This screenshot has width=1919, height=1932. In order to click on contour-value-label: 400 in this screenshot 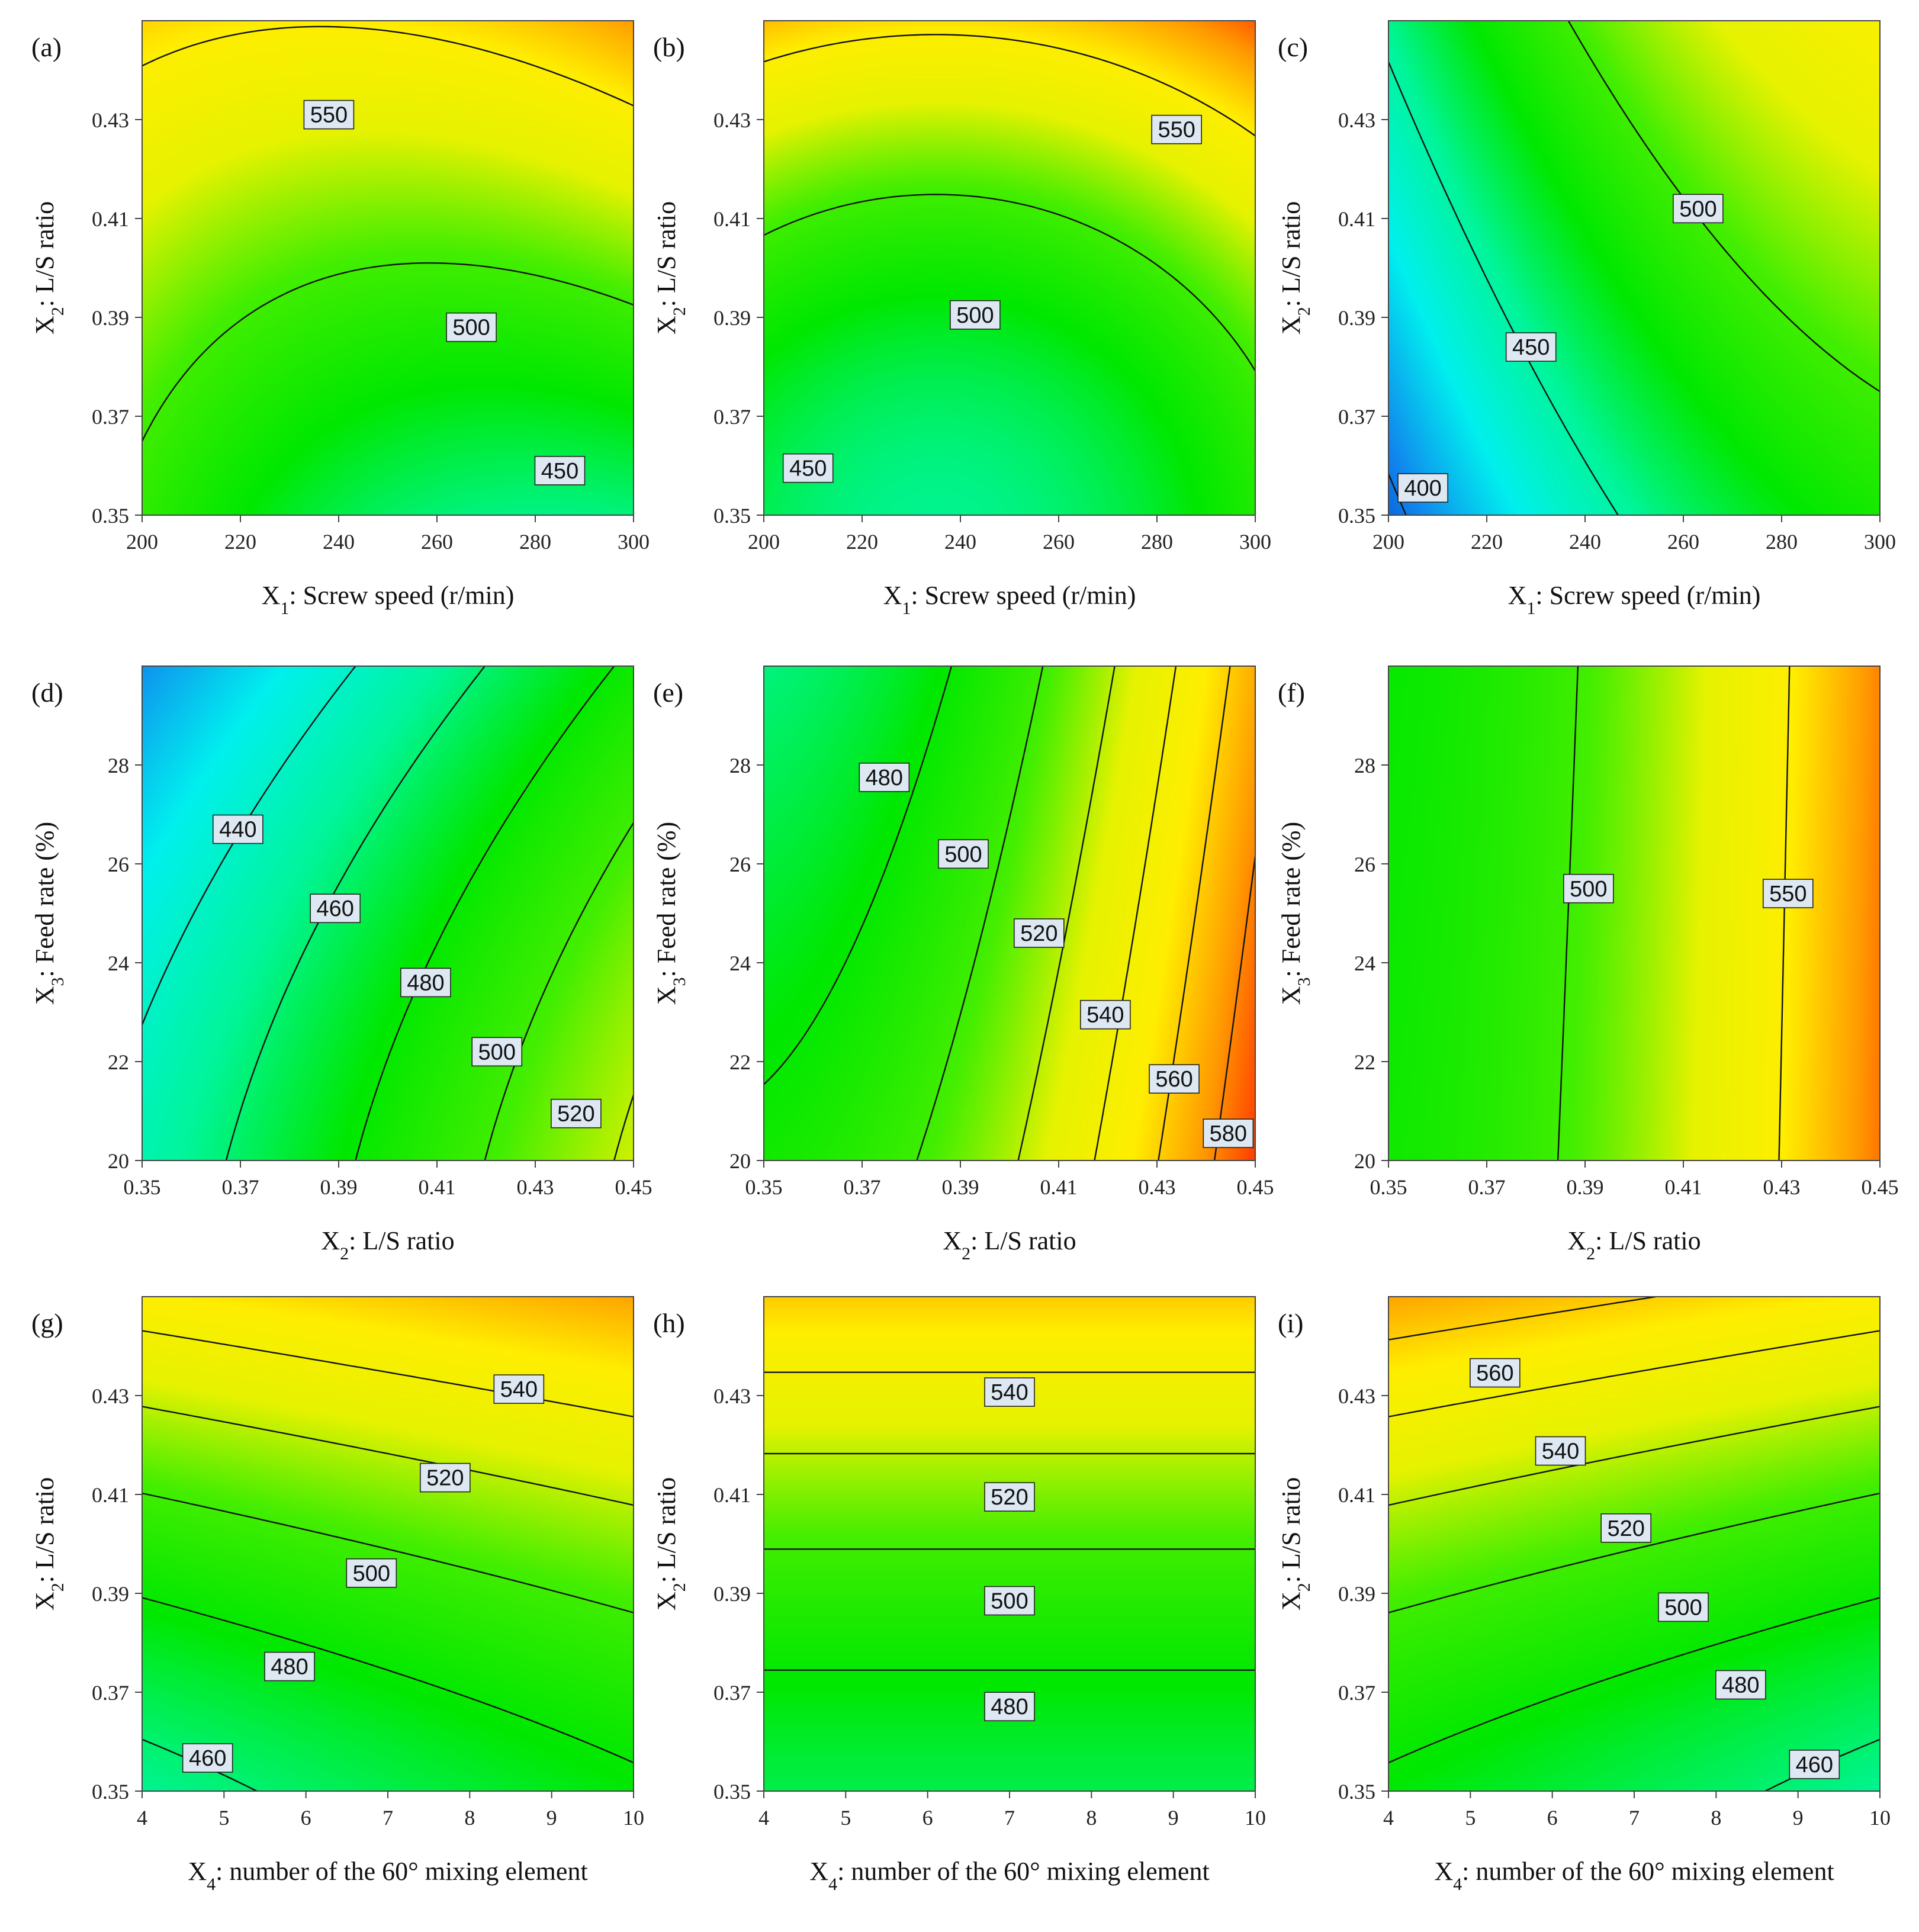, I will do `click(1423, 488)`.